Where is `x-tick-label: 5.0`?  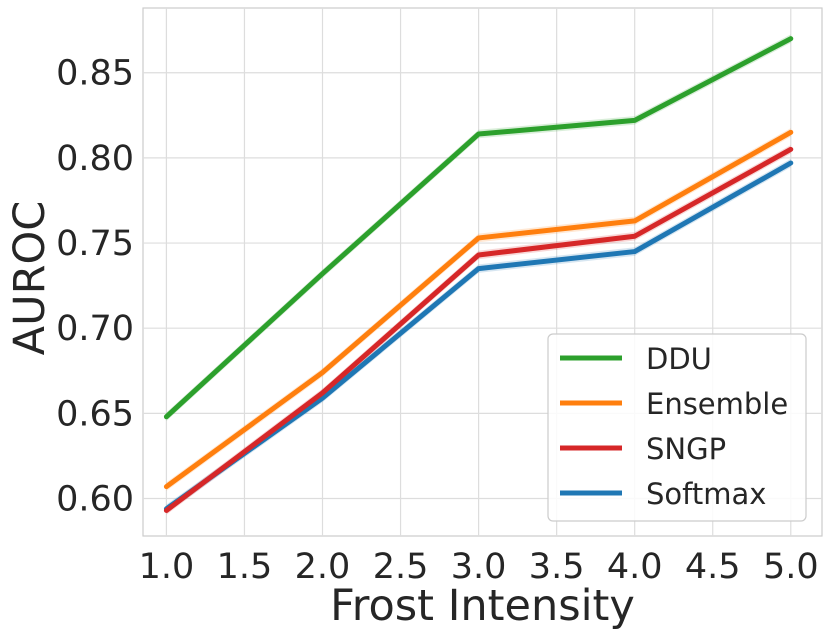
x-tick-label: 5.0 is located at coordinates (791, 567).